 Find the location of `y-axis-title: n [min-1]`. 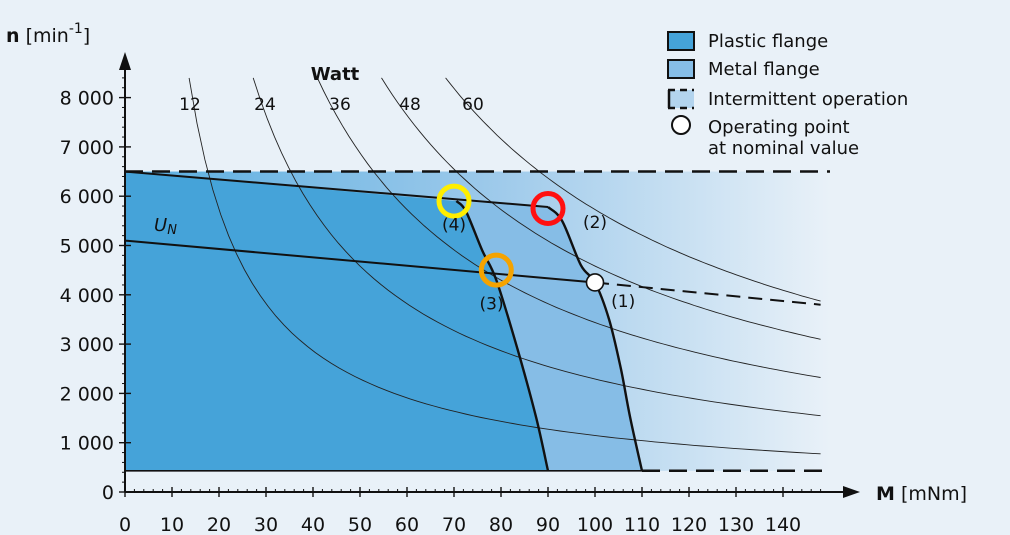

y-axis-title: n [min-1] is located at coordinates (48, 34).